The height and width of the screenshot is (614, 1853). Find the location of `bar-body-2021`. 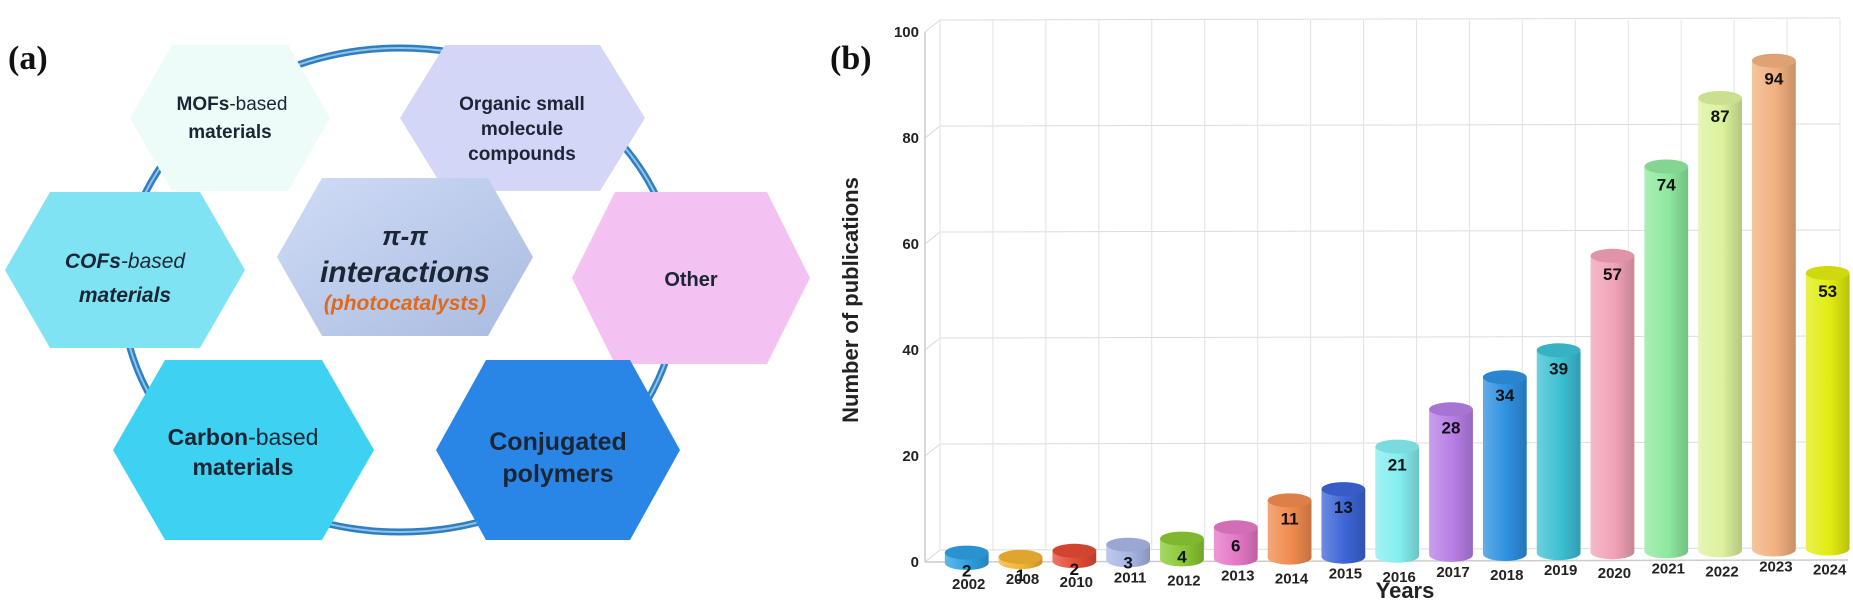

bar-body-2021 is located at coordinates (1666, 362).